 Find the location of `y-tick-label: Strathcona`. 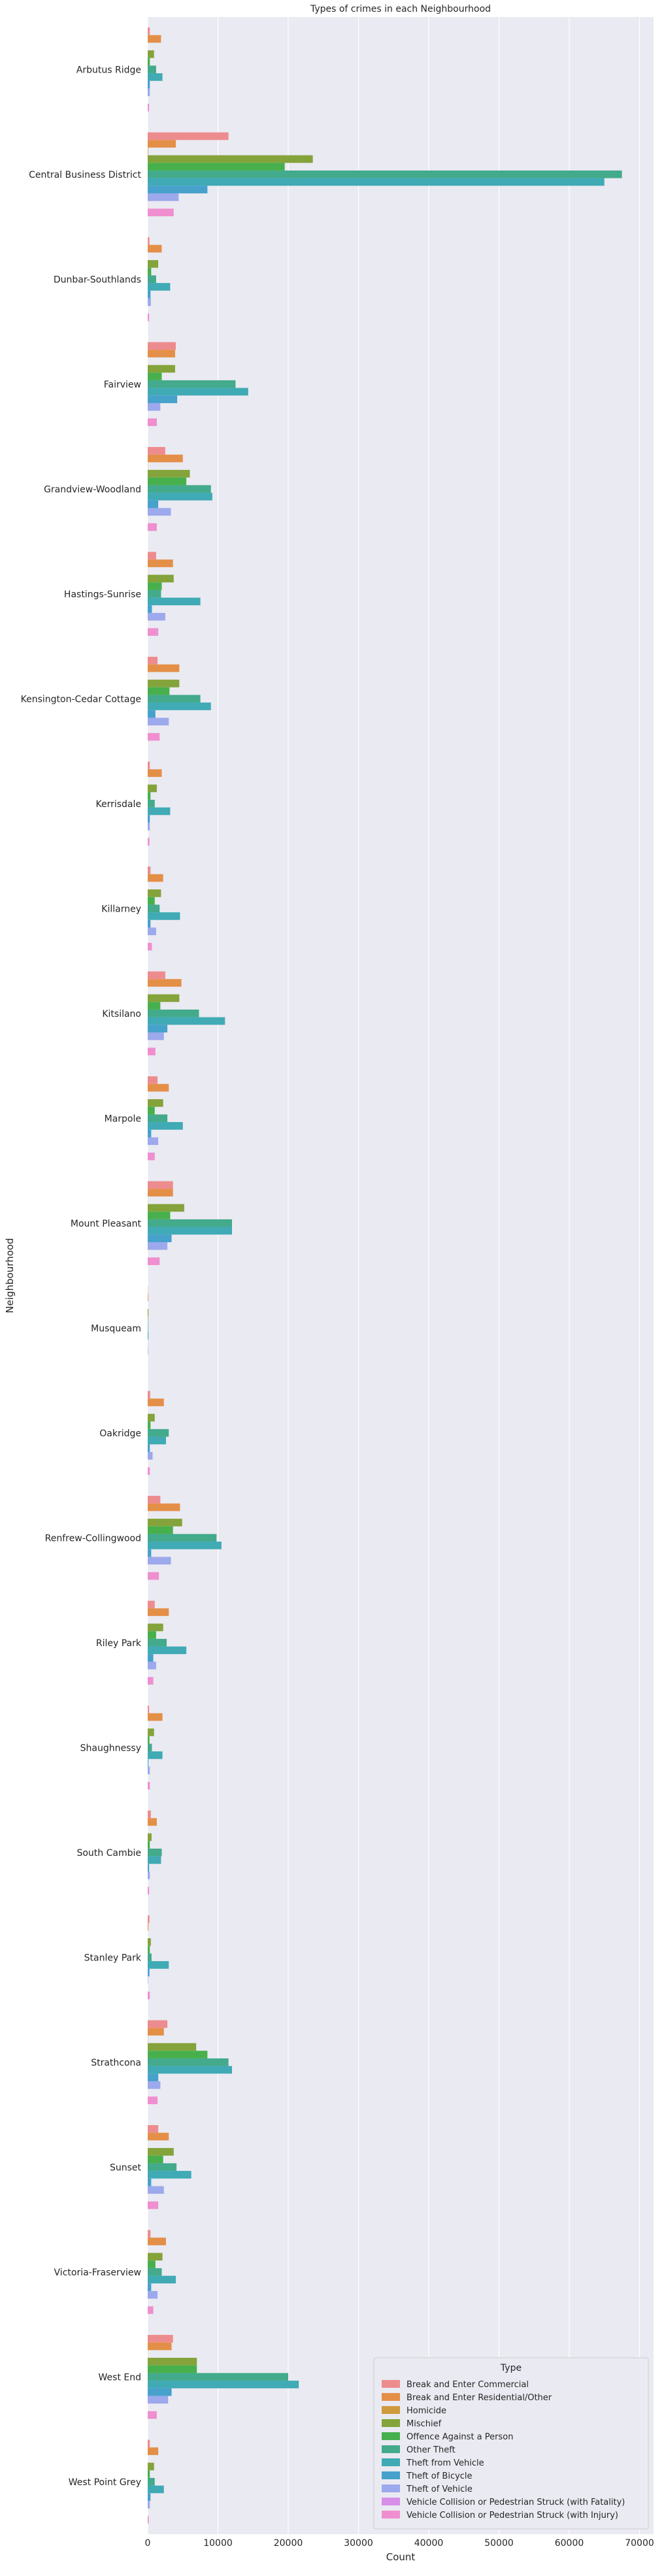

y-tick-label: Strathcona is located at coordinates (116, 2063).